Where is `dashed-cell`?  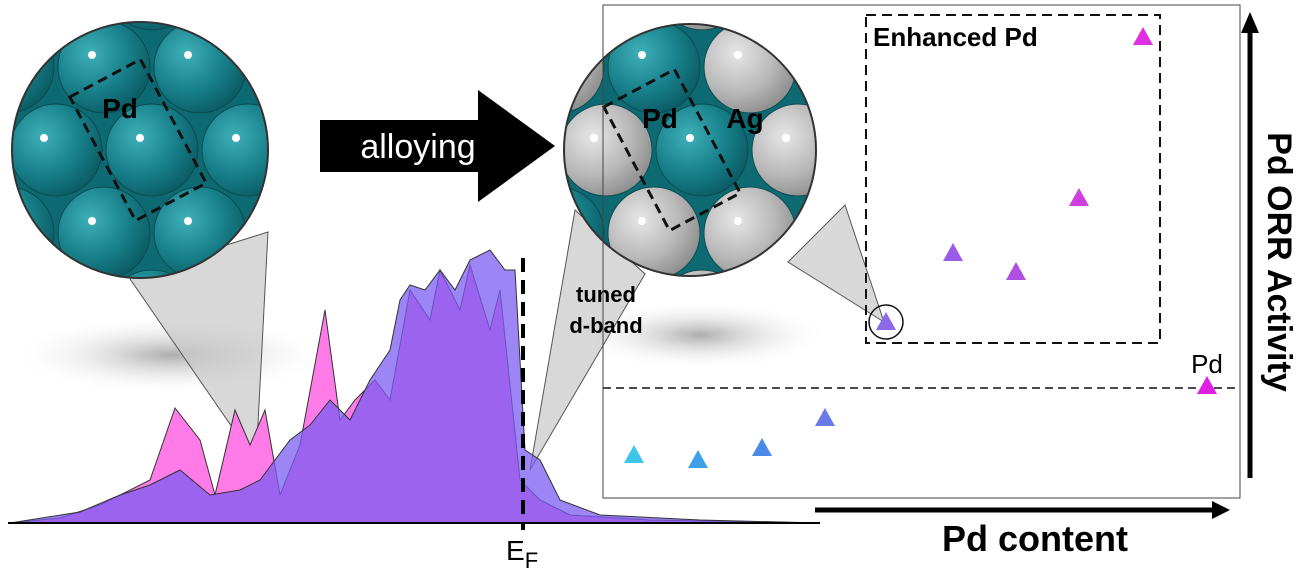 dashed-cell is located at coordinates (138, 140).